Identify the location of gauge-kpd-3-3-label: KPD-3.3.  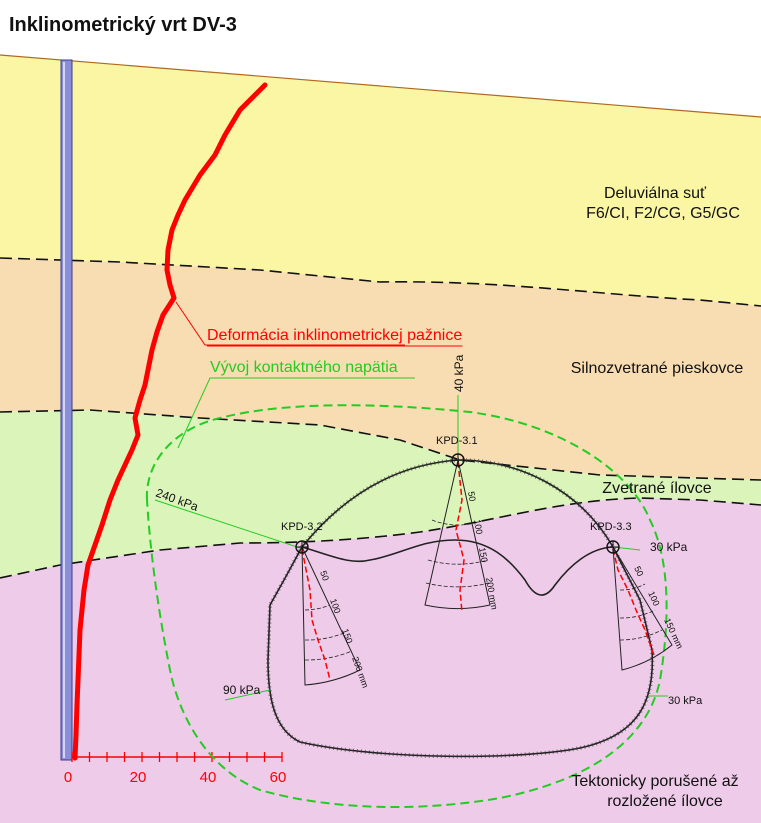
(611, 527).